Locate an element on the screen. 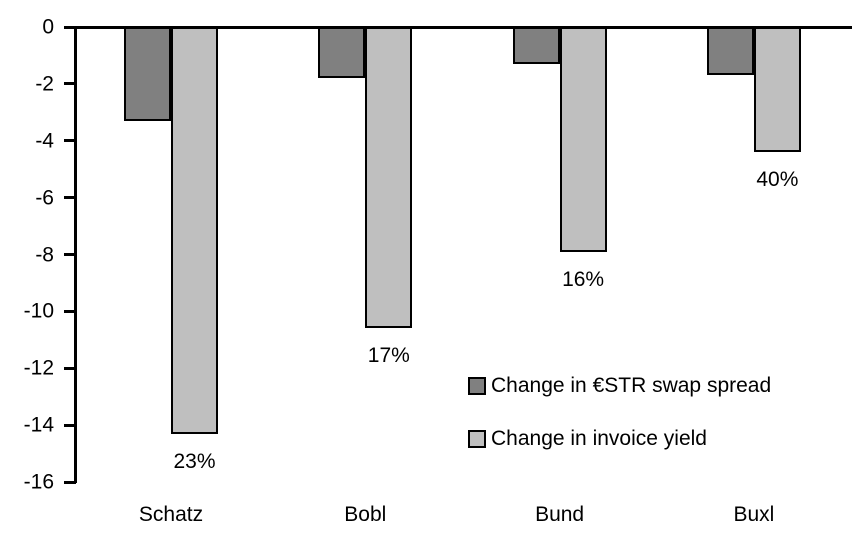  legend-item-invoice-yield: Change in invoice yield is located at coordinates (619, 438).